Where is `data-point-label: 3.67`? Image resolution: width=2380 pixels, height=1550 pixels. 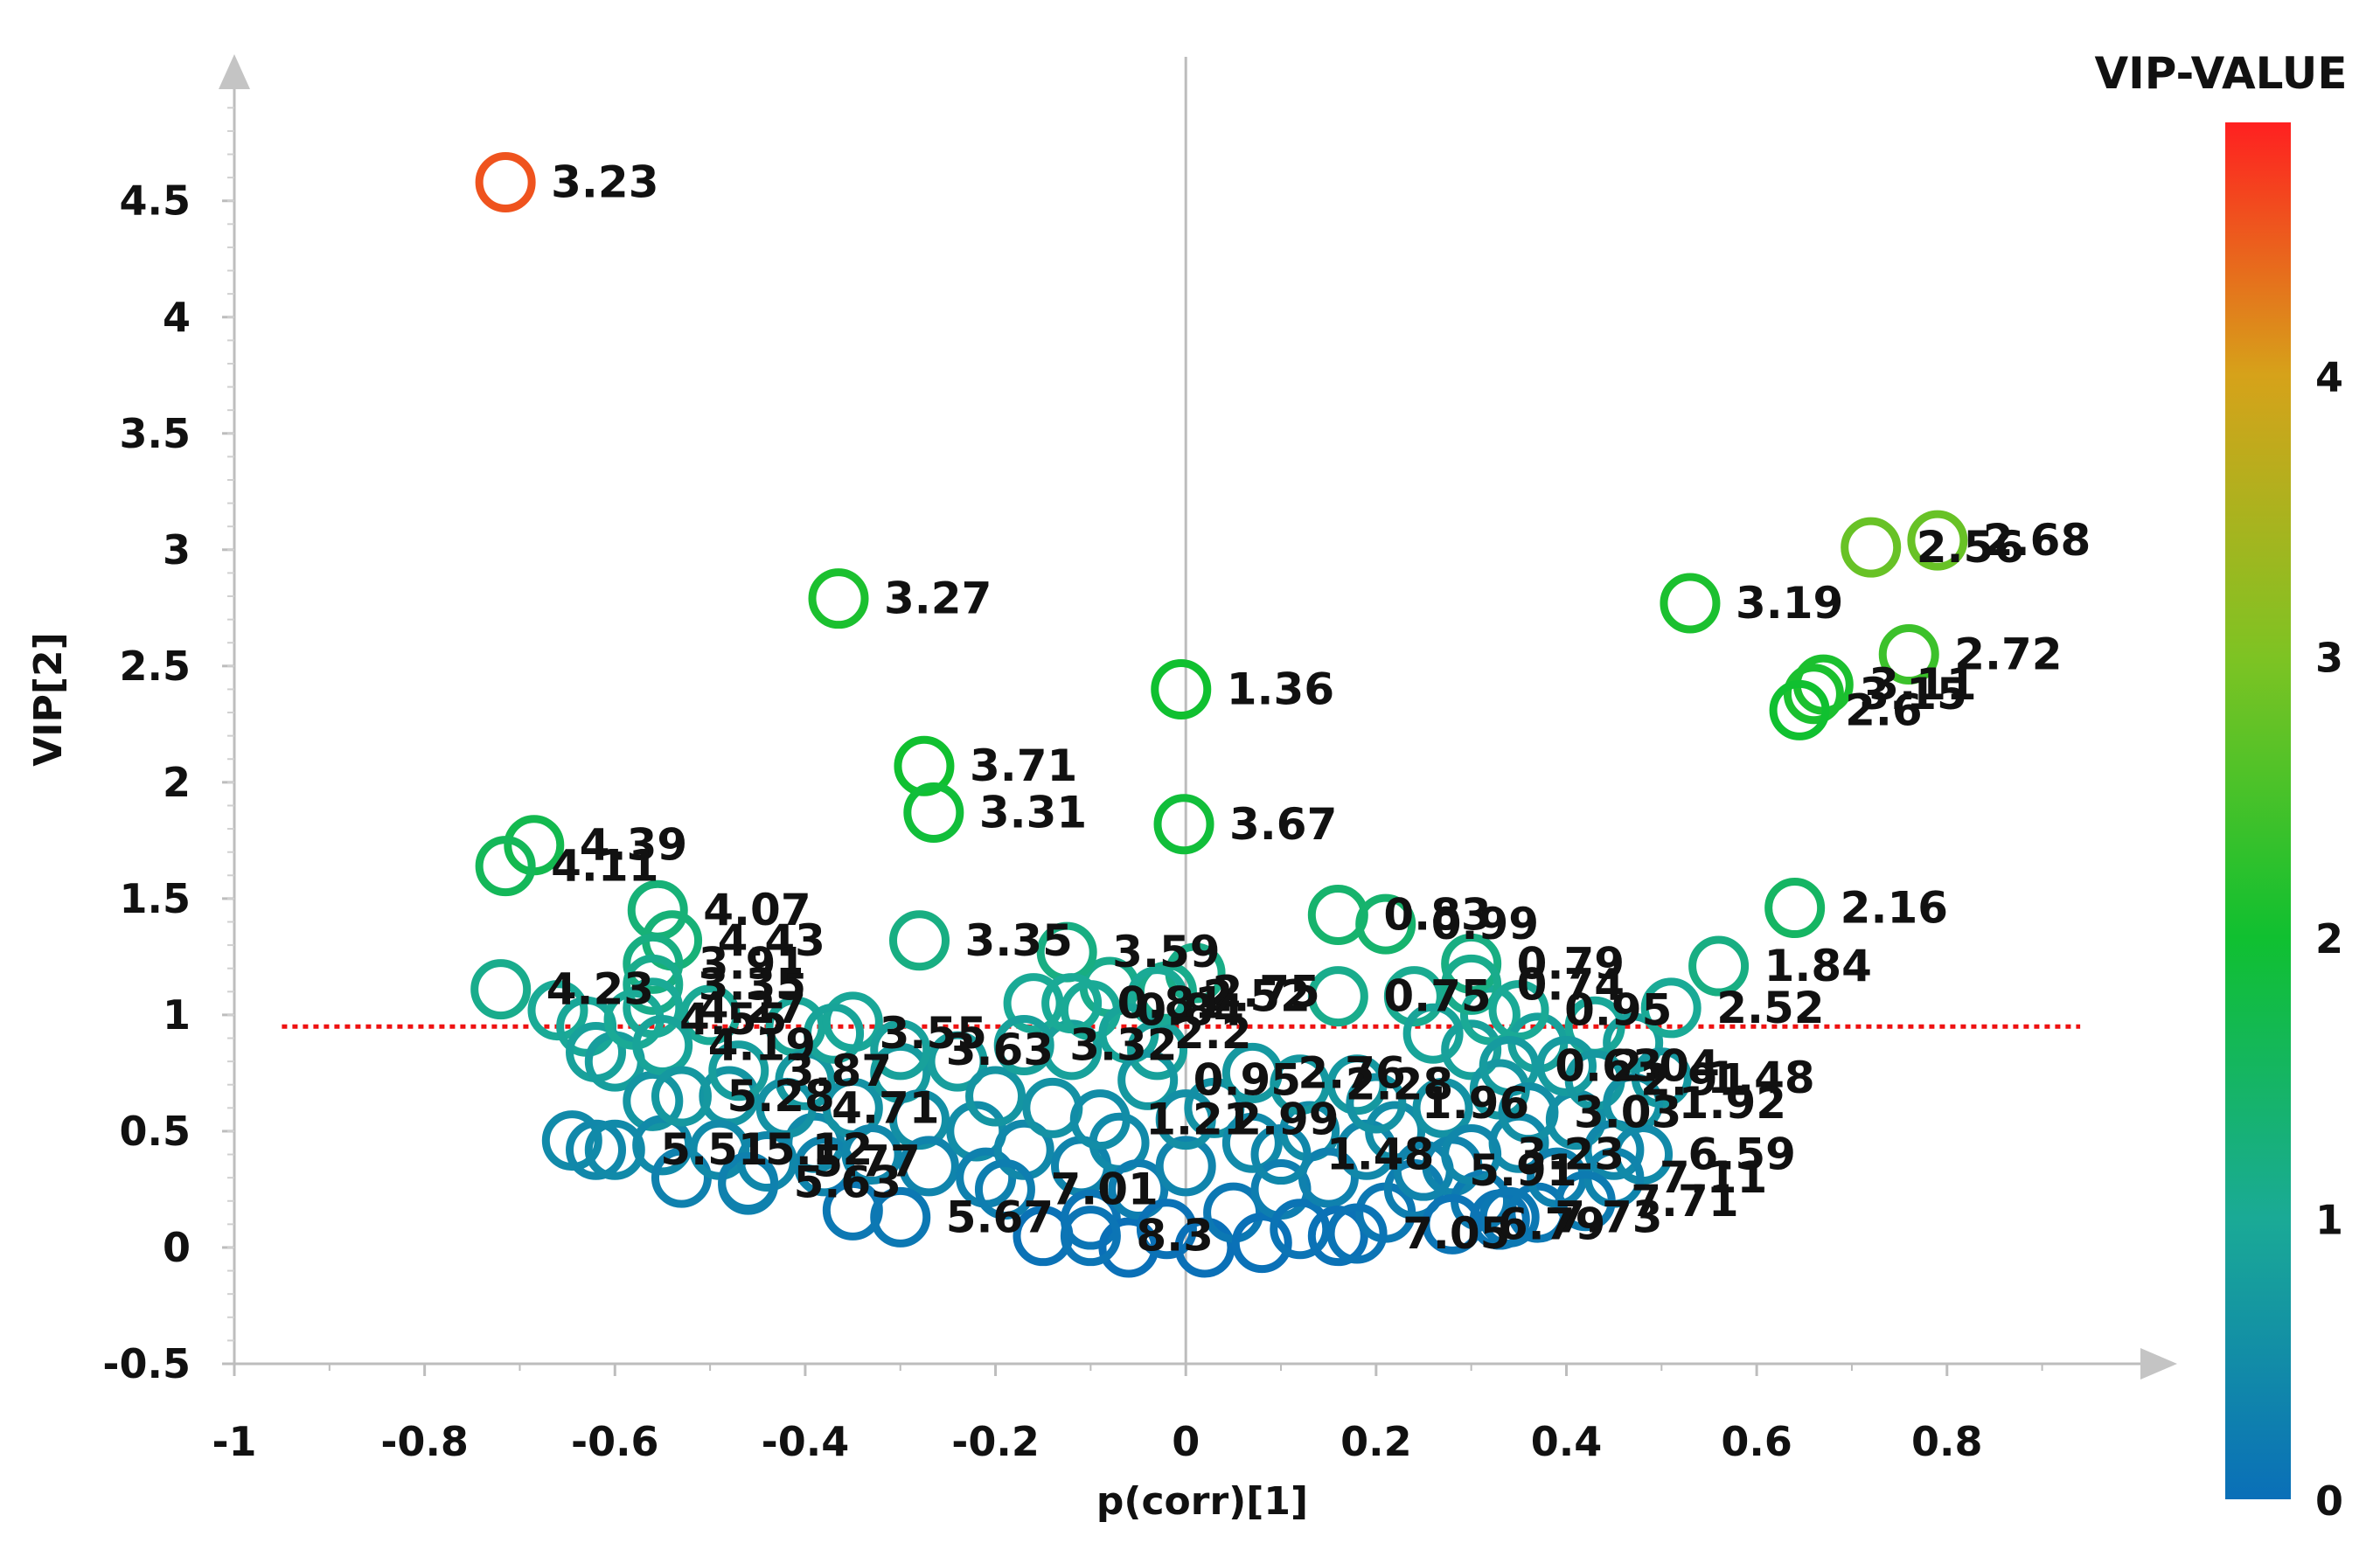 data-point-label: 3.67 is located at coordinates (1283, 824).